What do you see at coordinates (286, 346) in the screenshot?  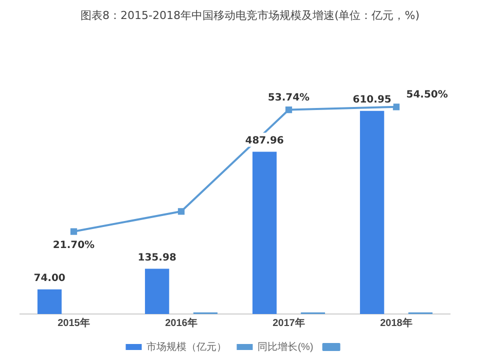 I see `legend-label: 同比增长(%)` at bounding box center [286, 346].